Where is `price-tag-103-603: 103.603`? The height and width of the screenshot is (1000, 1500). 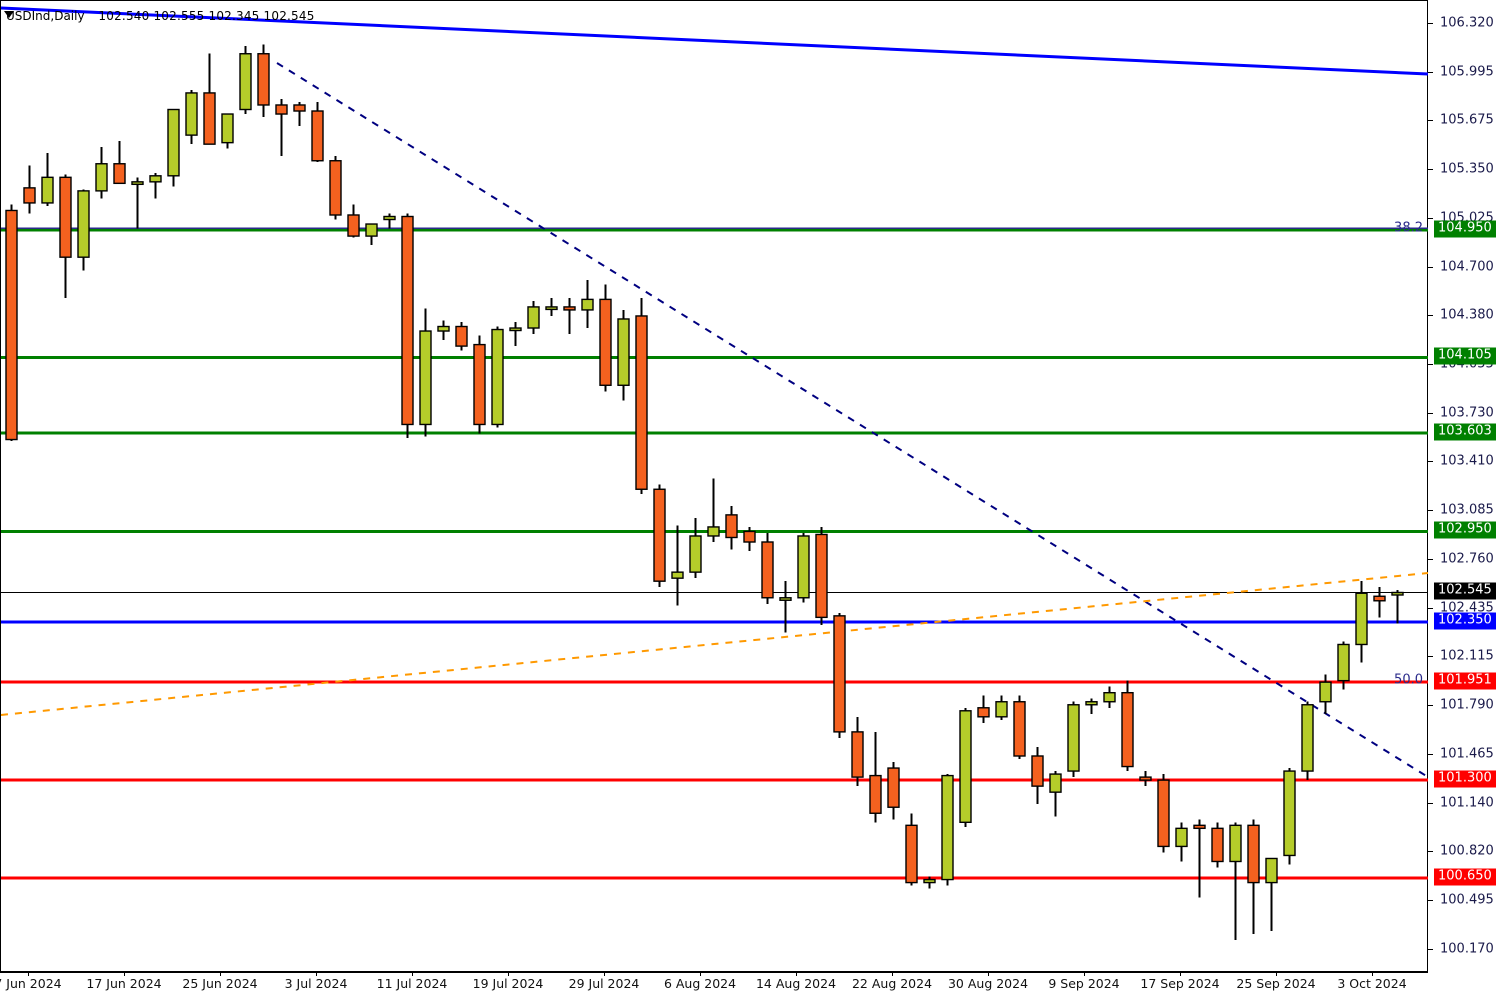 price-tag-103-603: 103.603 is located at coordinates (1465, 432).